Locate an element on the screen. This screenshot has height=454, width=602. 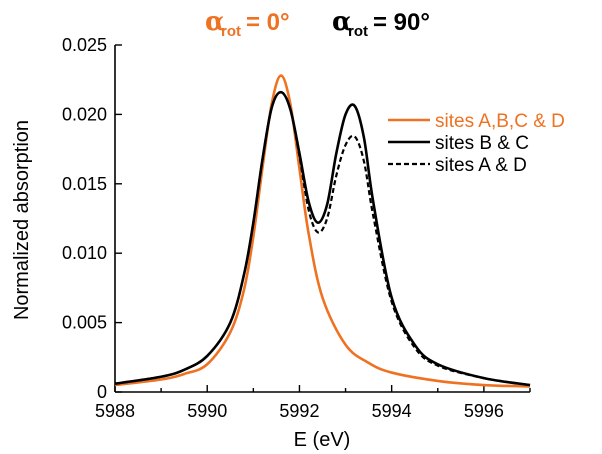
legend-label: sites A,B,C & D is located at coordinates (500, 121).